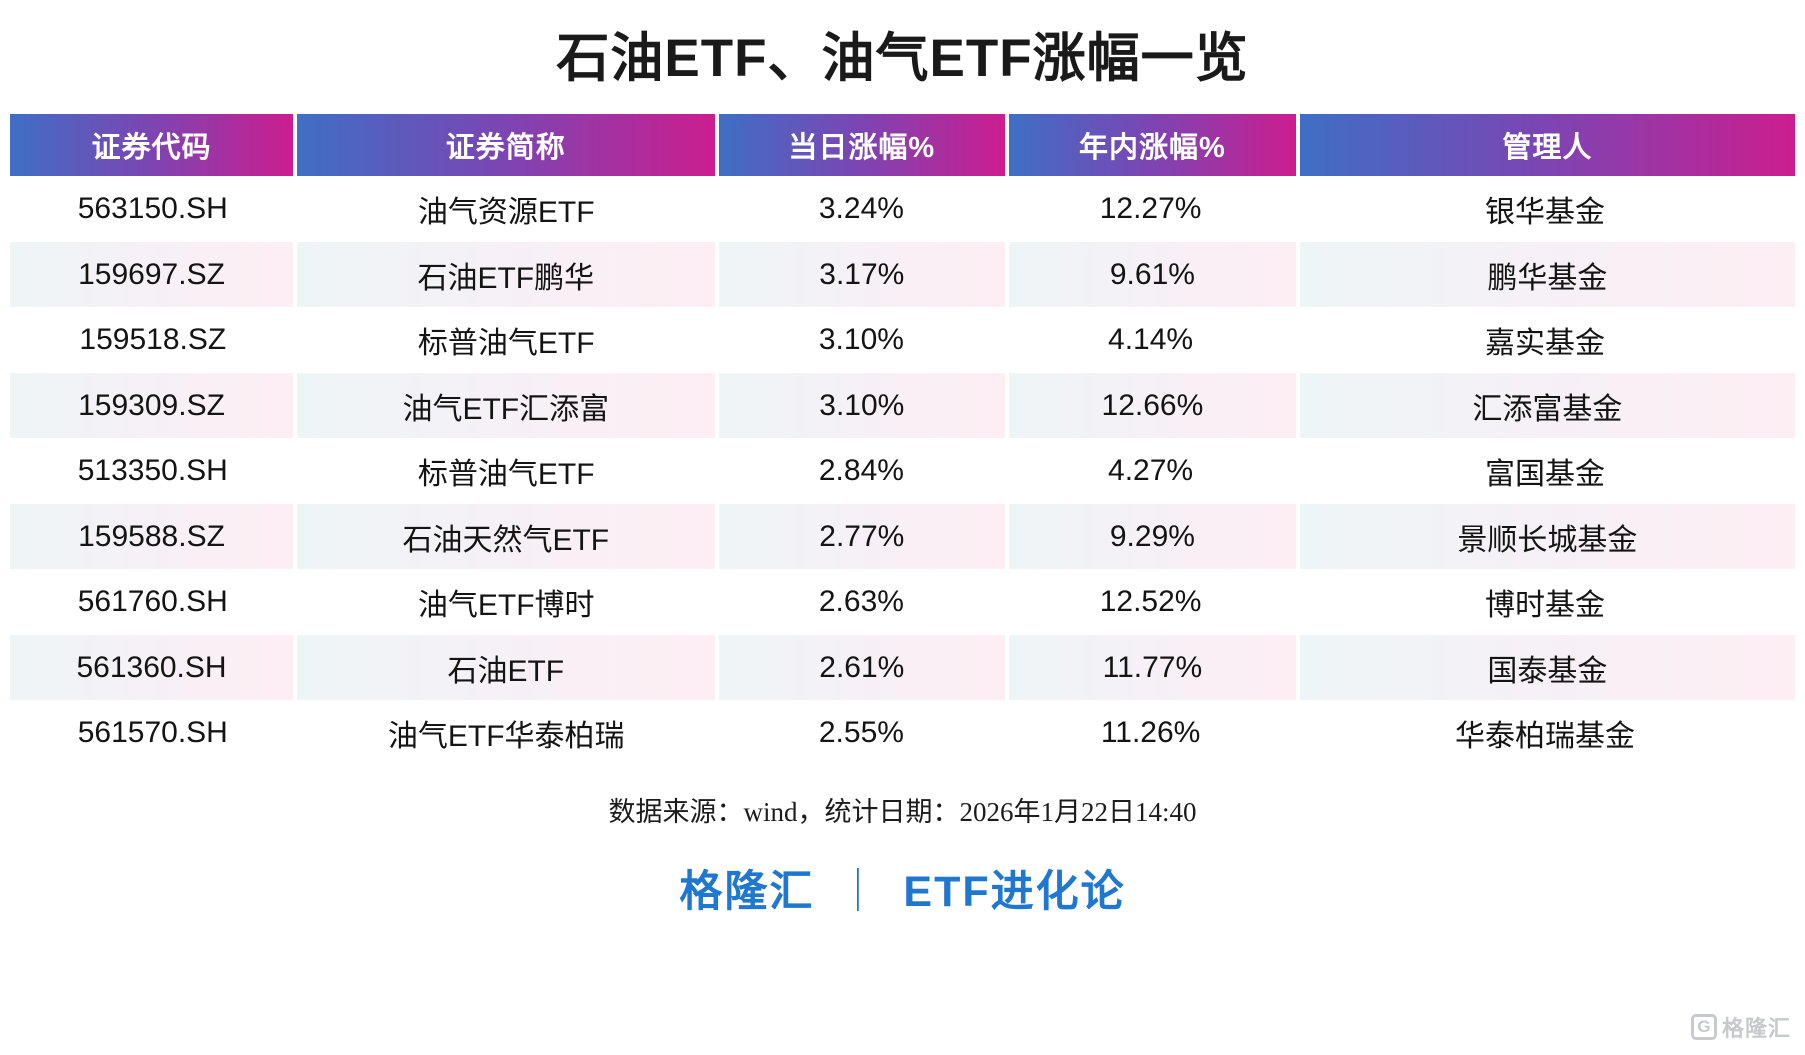 The height and width of the screenshot is (1055, 1805). I want to click on brand-footer: 格隆汇 ｜ ETF进化论, so click(902, 888).